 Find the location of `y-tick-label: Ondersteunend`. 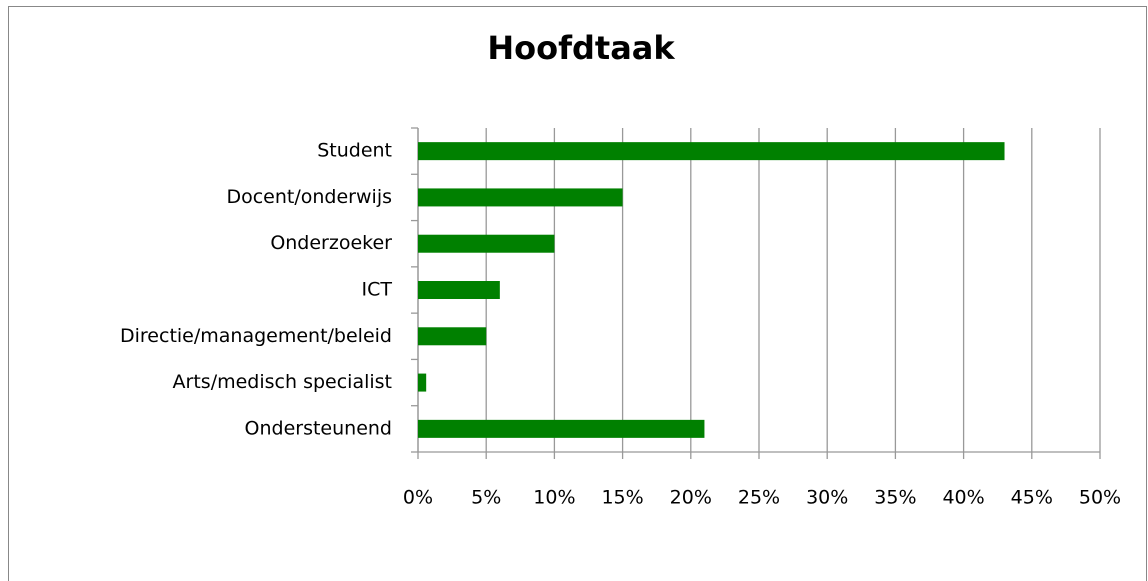

y-tick-label: Ondersteunend is located at coordinates (318, 428).